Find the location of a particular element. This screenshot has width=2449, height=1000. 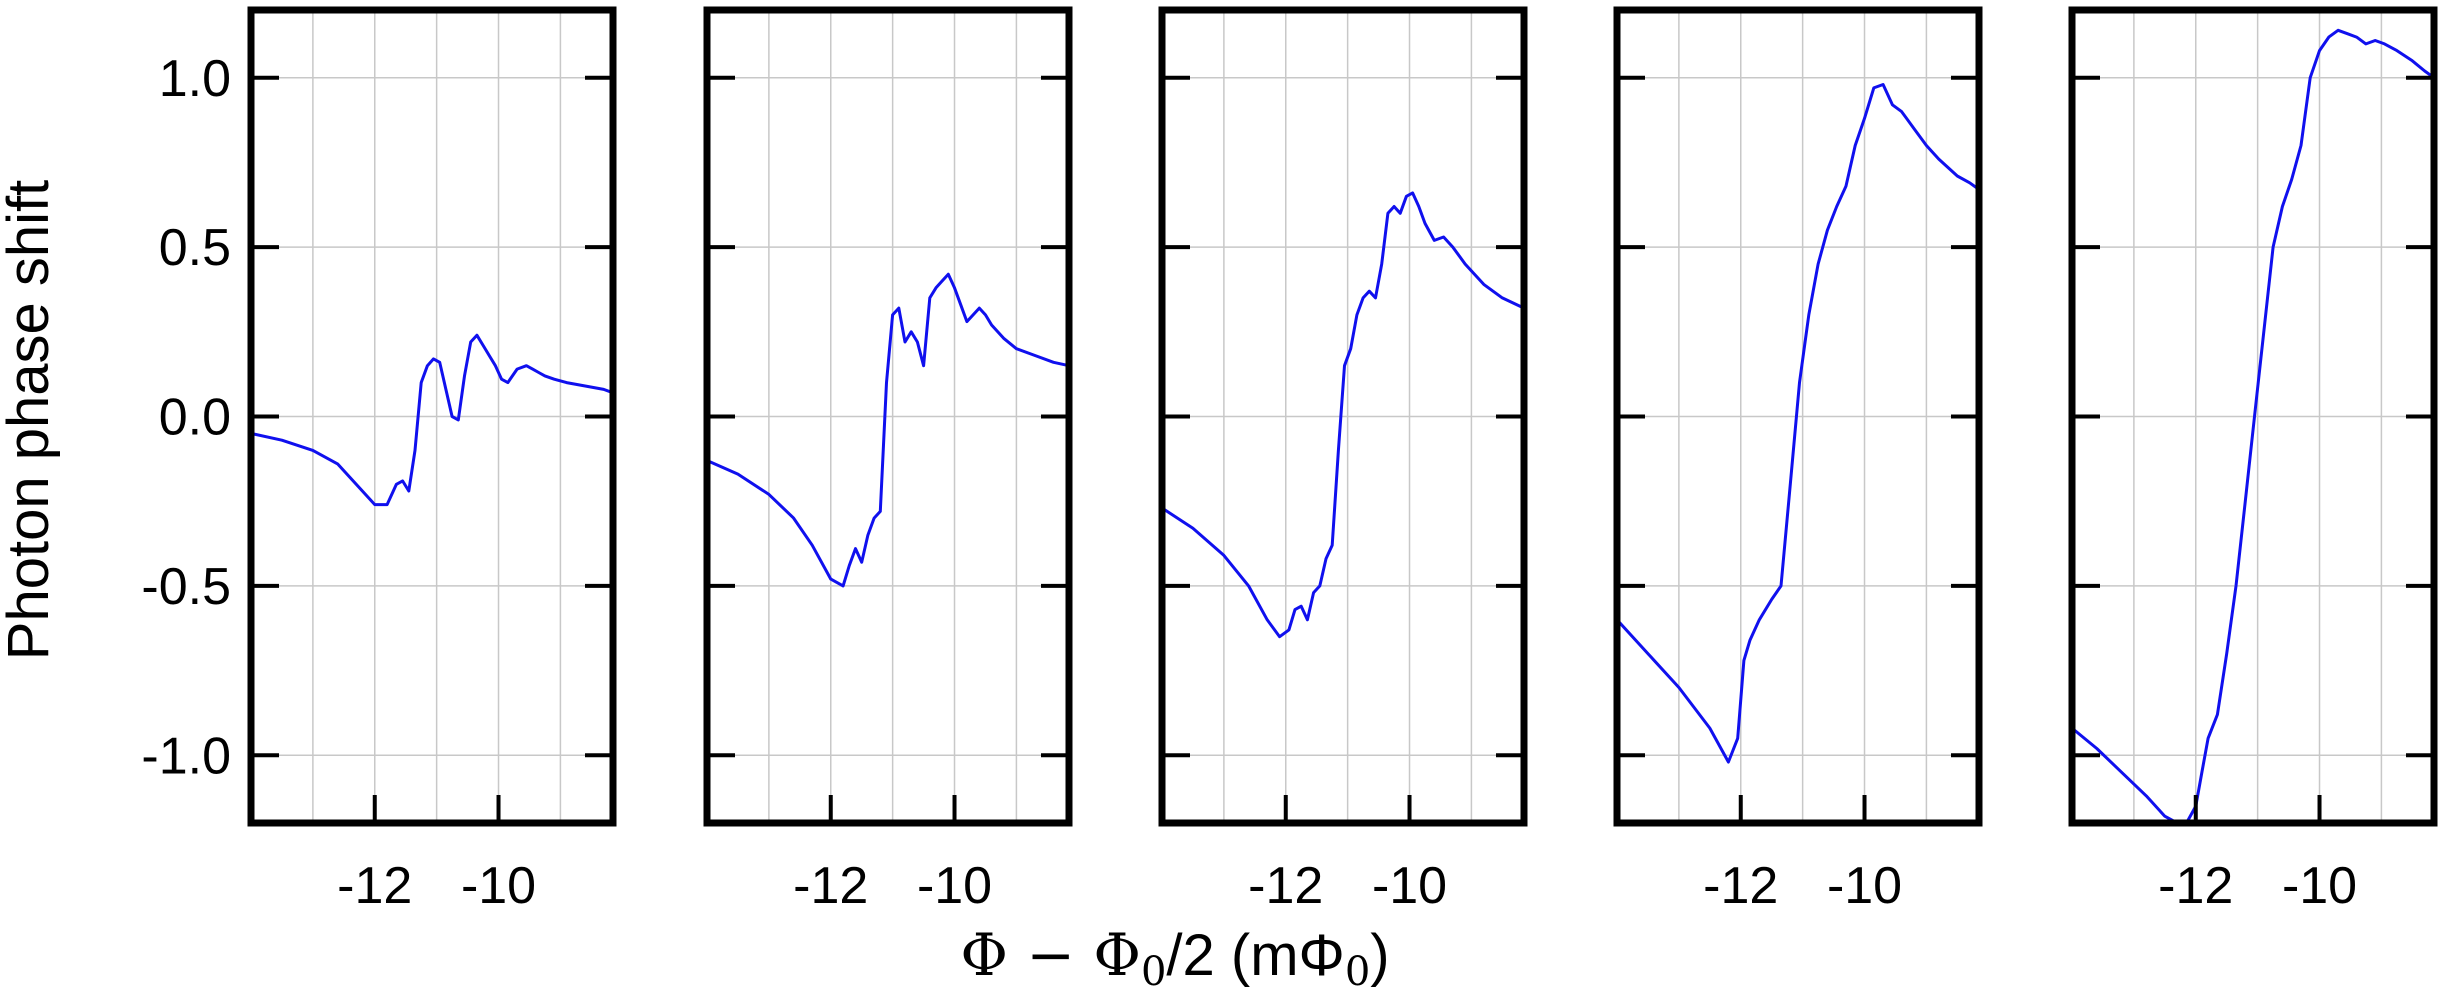

panel-5: -12 -10 is located at coordinates (2253, 460).